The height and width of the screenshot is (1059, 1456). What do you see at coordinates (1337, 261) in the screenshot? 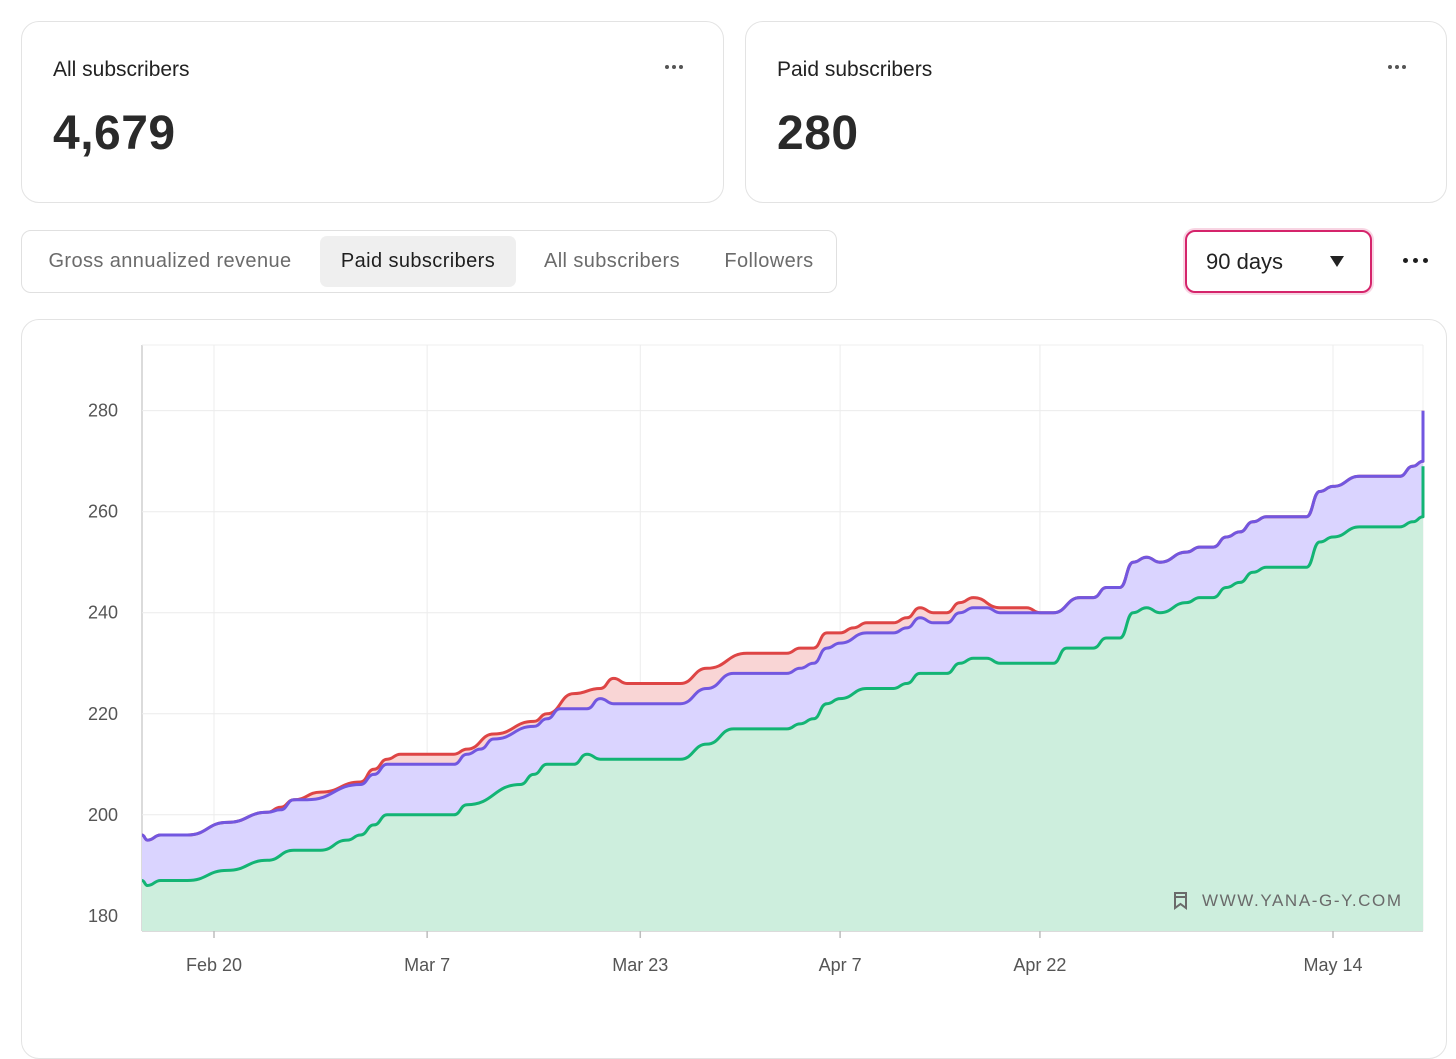
I see `caret-down-icon` at bounding box center [1337, 261].